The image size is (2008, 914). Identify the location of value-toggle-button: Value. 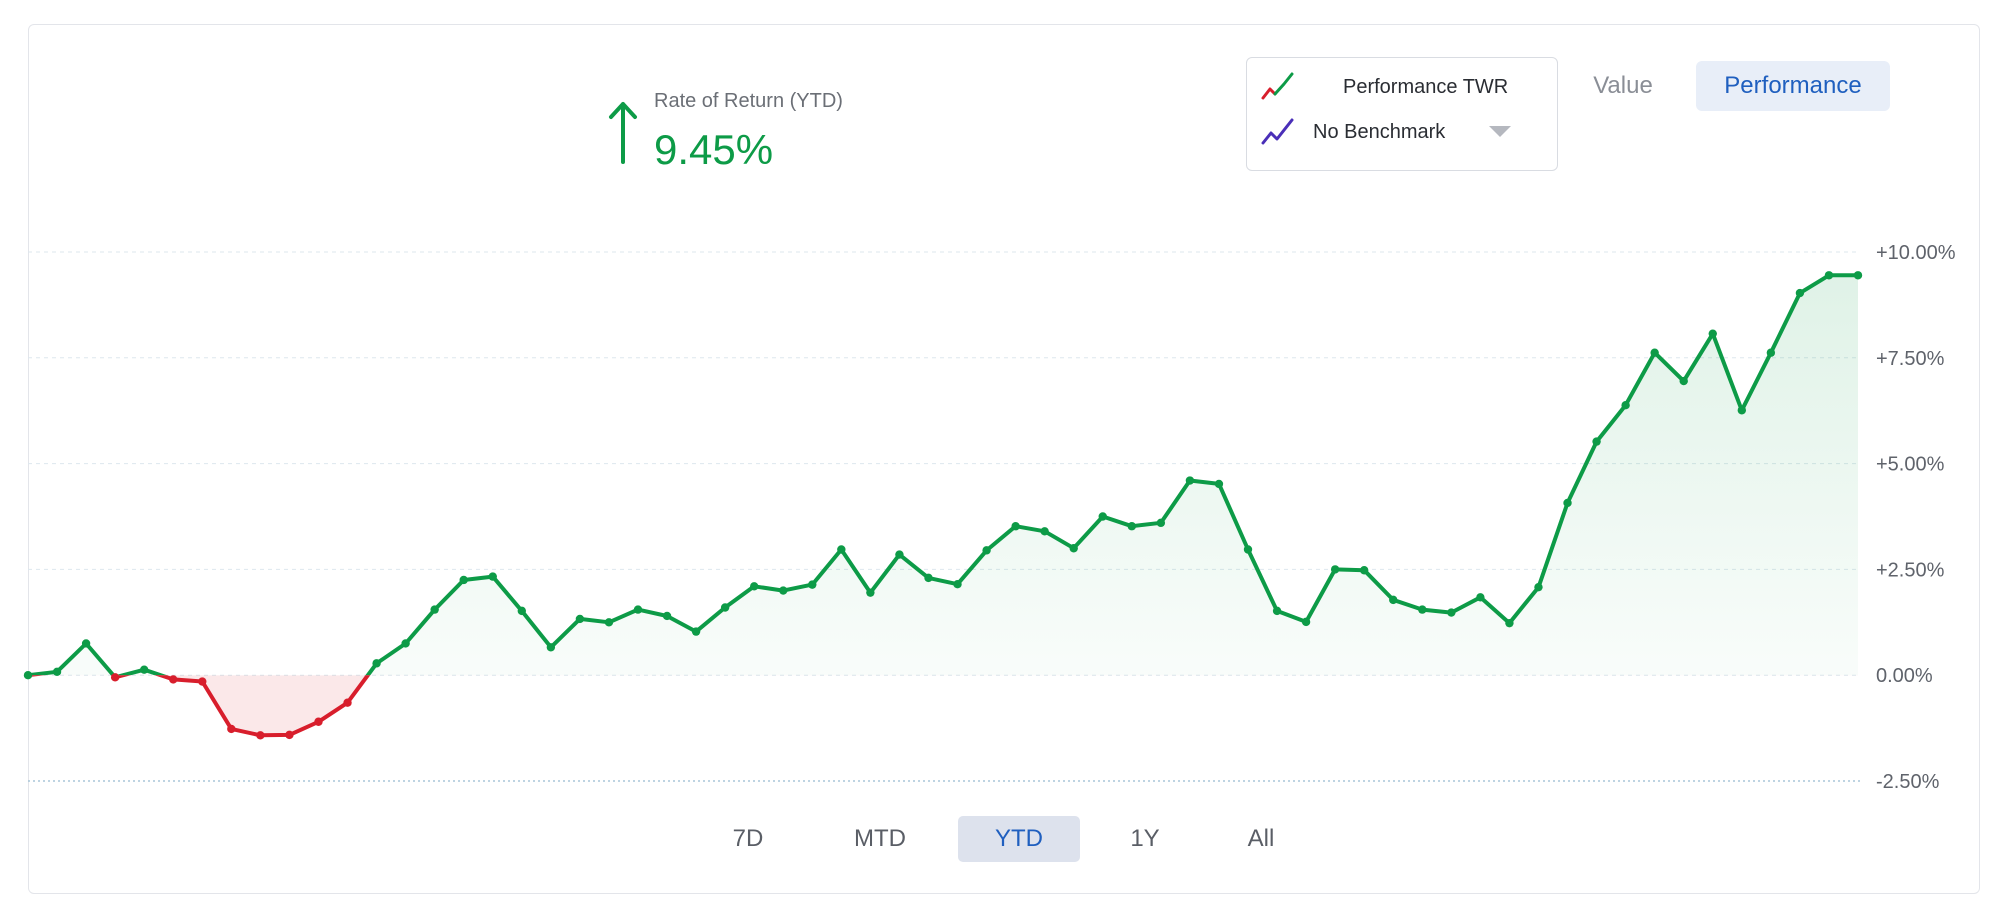
(1623, 85).